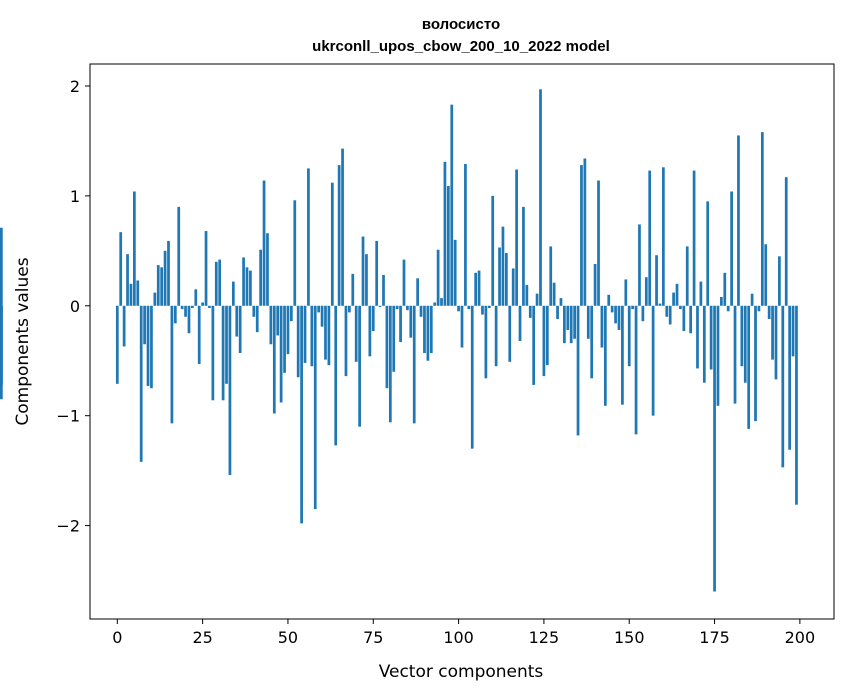 This screenshot has height=696, width=847. I want to click on x-axis-ticks: 0 25 50 75 100 125 150 175 200, so click(463, 633).